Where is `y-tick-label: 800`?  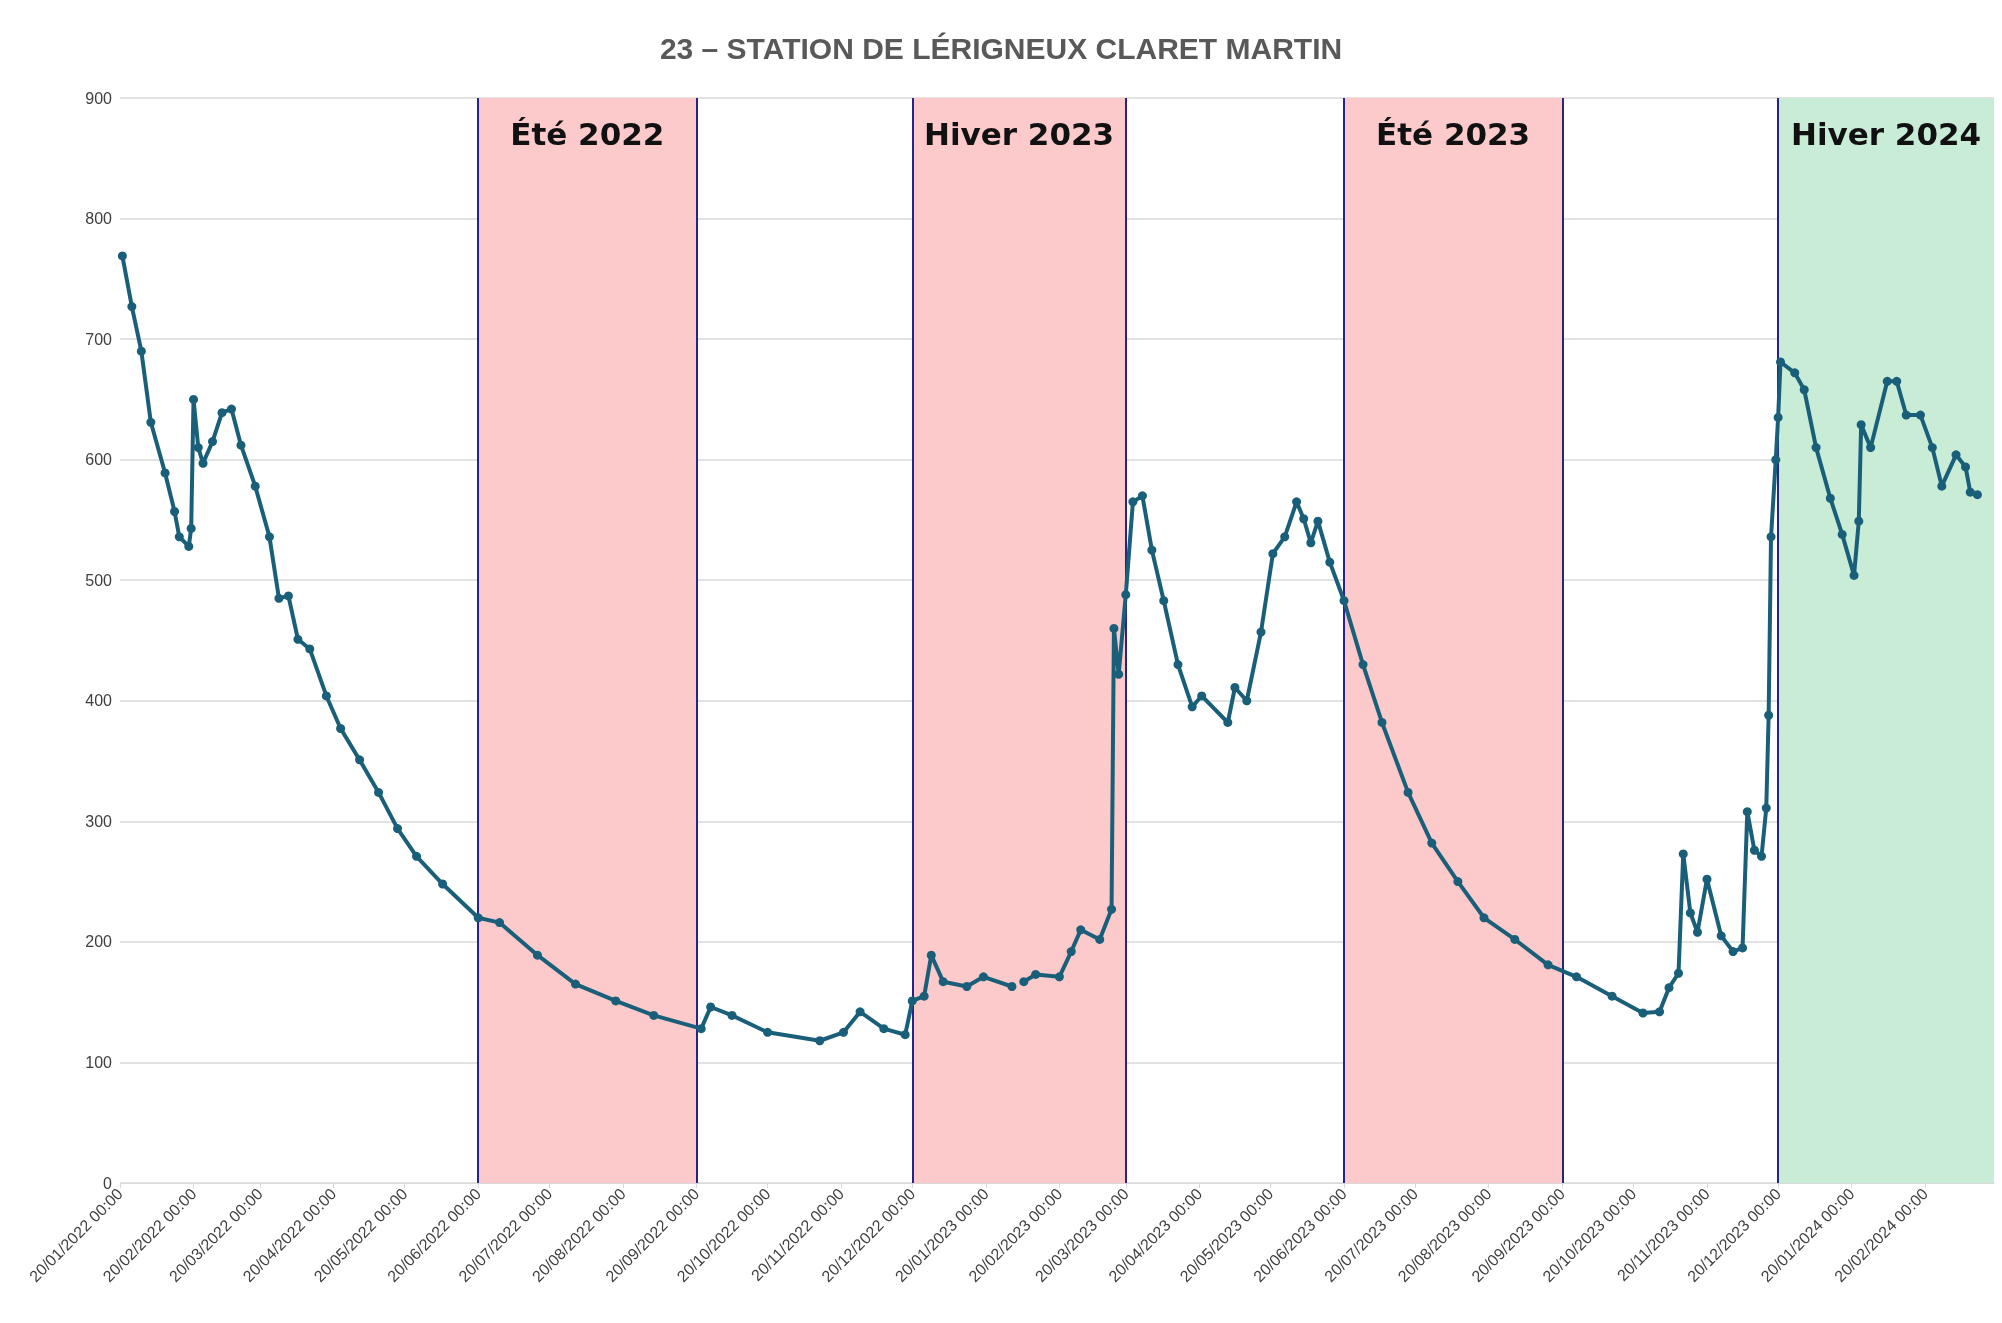 y-tick-label: 800 is located at coordinates (99, 219).